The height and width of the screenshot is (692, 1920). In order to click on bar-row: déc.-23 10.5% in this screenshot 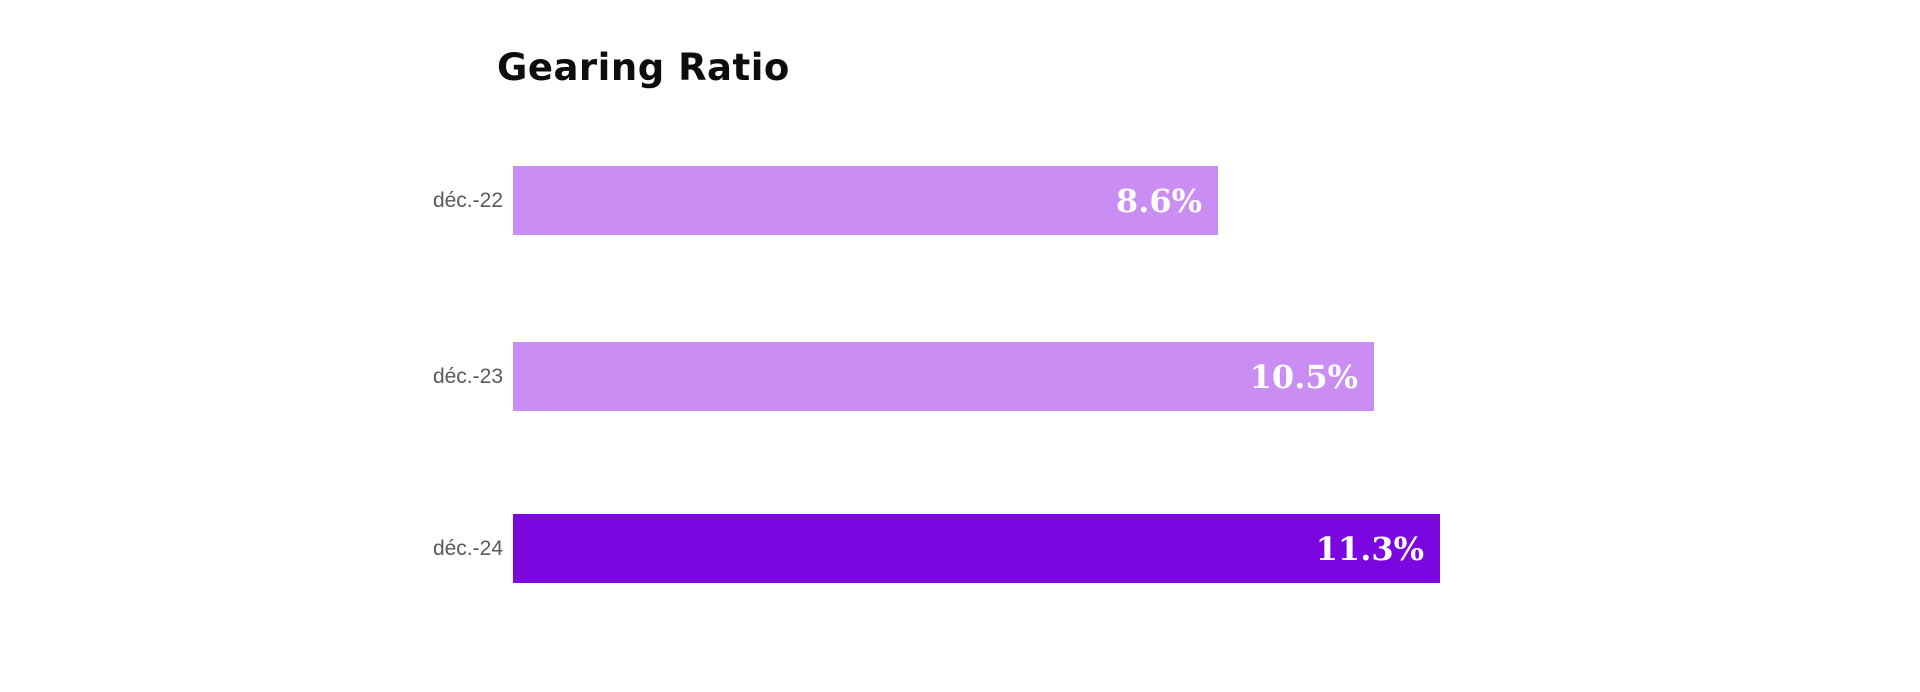, I will do `click(960, 376)`.